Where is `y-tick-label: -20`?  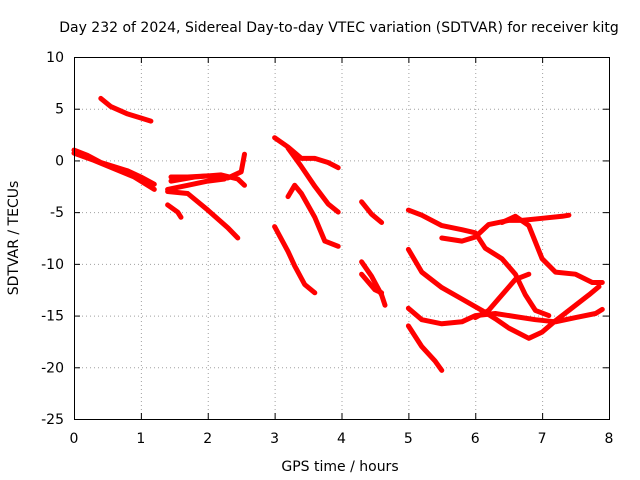 y-tick-label: -20 is located at coordinates (52, 368).